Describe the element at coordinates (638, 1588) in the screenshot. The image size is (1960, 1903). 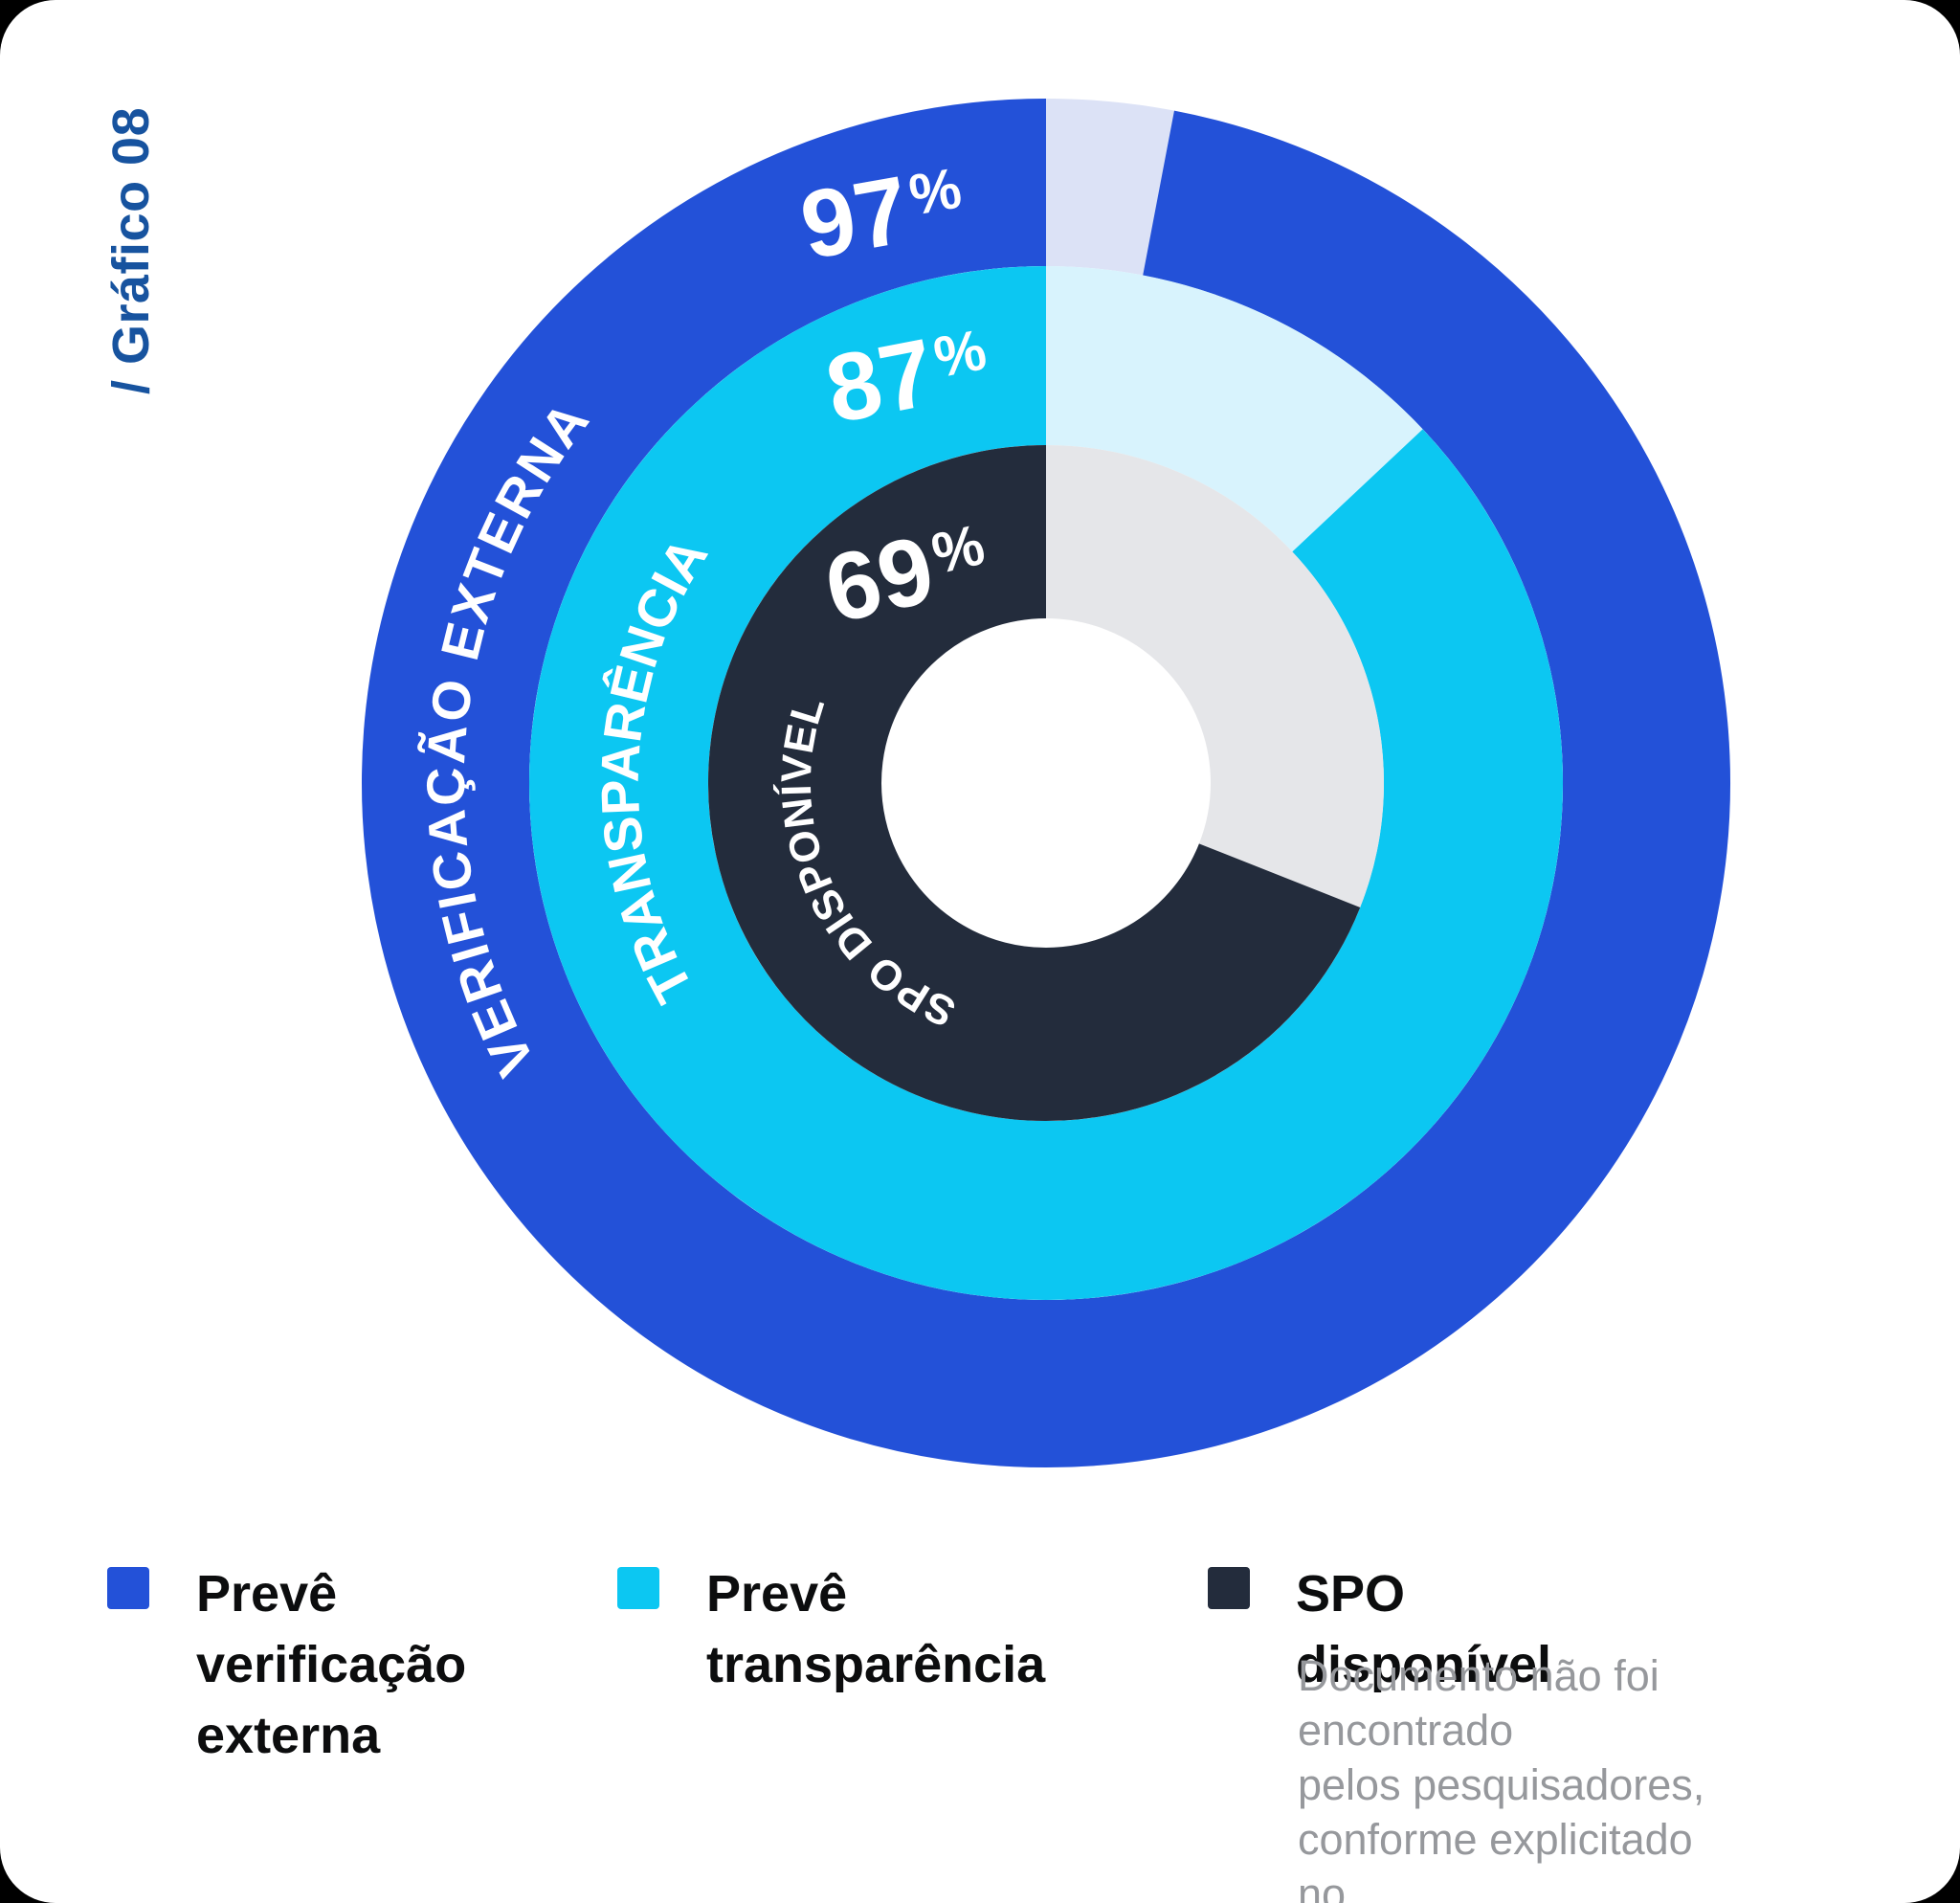
I see `legend-swatch-transparencia` at that location.